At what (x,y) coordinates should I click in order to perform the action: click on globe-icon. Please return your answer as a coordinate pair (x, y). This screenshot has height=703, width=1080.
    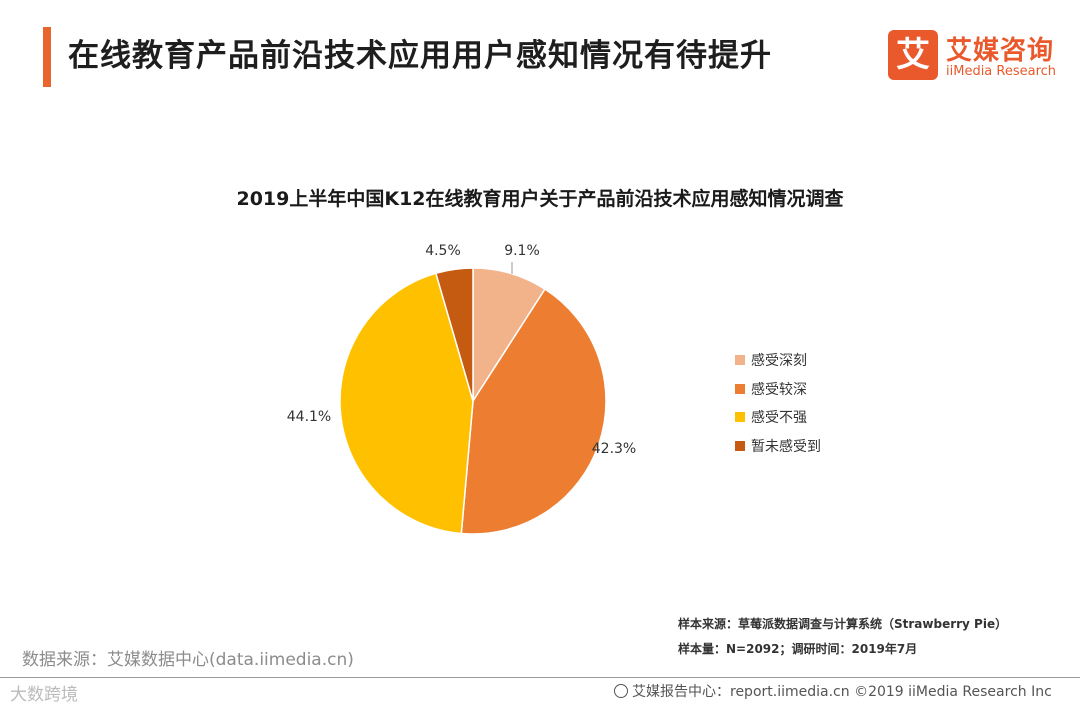
    Looking at the image, I should click on (621, 691).